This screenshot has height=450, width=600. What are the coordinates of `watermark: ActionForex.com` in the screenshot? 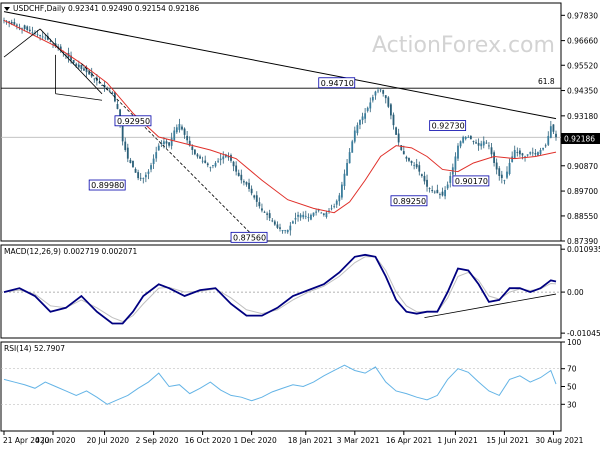 It's located at (463, 45).